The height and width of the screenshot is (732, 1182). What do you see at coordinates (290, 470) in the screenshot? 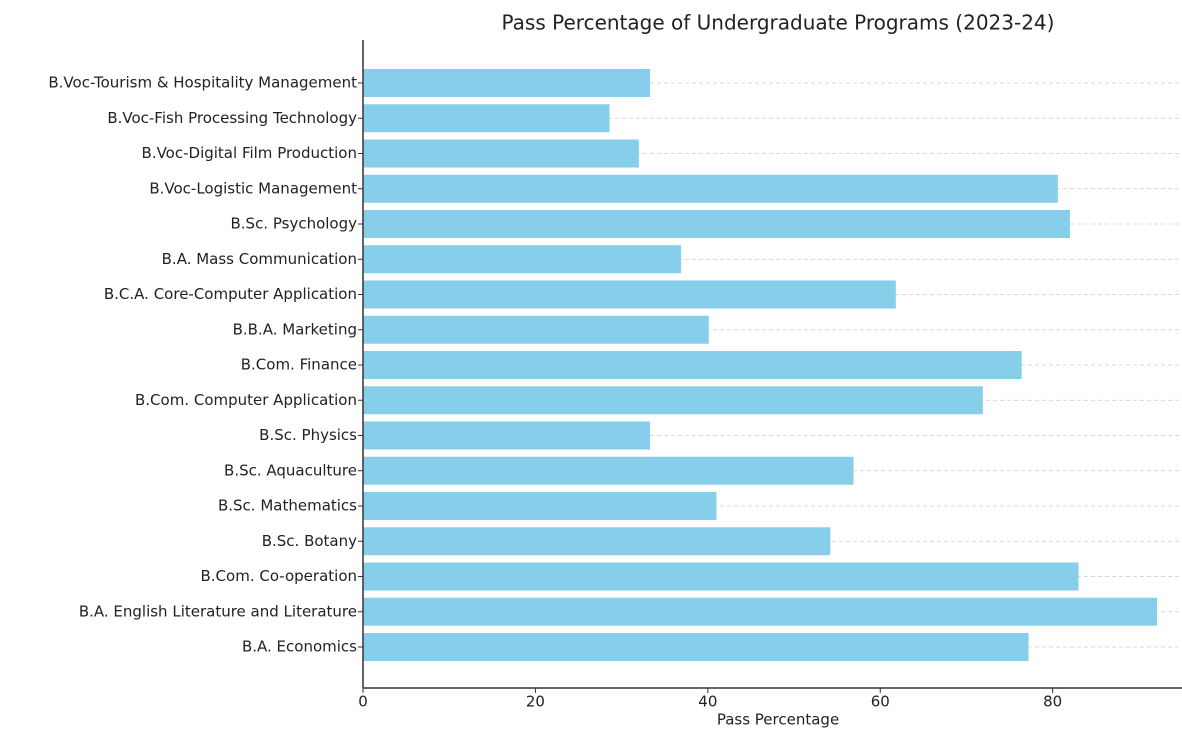
I see `y-tick-label: B.Sc. Aquaculture` at bounding box center [290, 470].